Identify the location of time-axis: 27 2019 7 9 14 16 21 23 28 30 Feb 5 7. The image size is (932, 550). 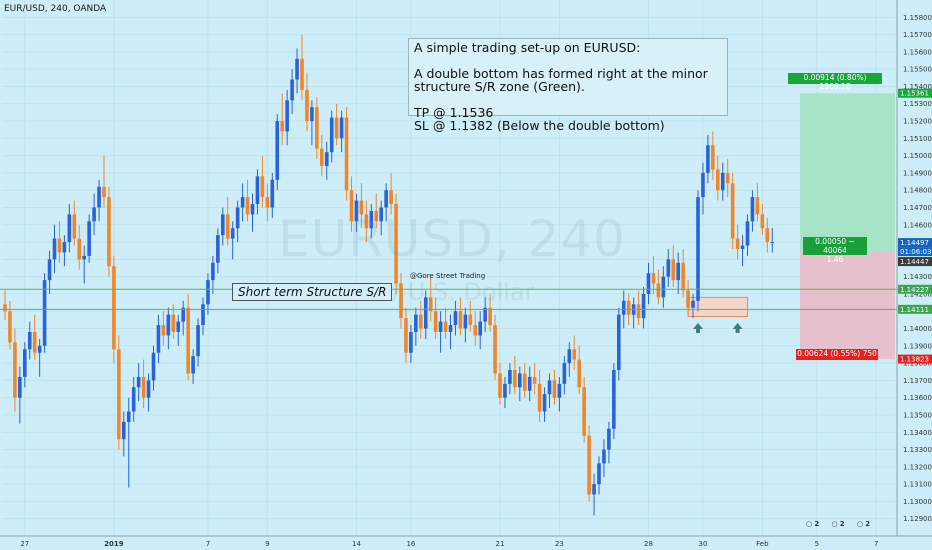
(449, 544).